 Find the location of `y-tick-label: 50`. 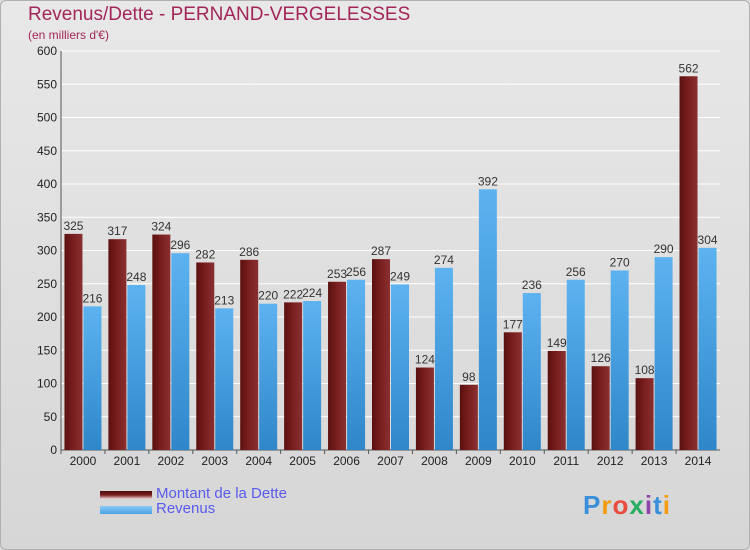

y-tick-label: 50 is located at coordinates (51, 417).